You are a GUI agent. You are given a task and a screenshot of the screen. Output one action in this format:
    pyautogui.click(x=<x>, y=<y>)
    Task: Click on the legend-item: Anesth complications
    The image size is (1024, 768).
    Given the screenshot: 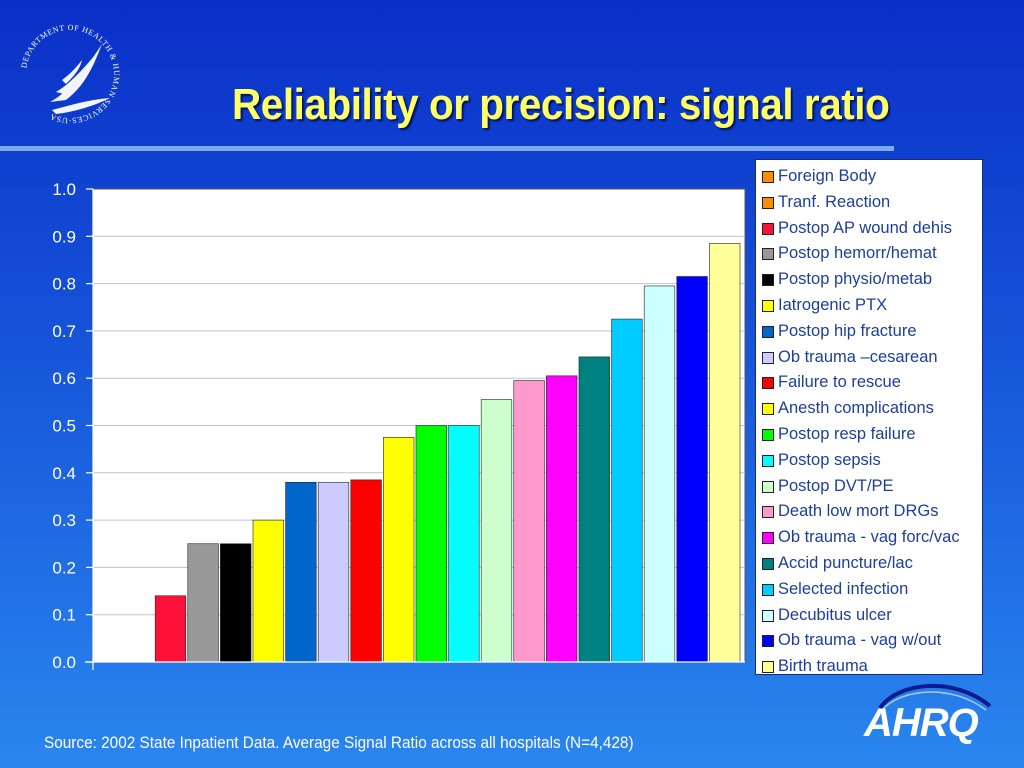 What is the action you would take?
    pyautogui.click(x=869, y=409)
    